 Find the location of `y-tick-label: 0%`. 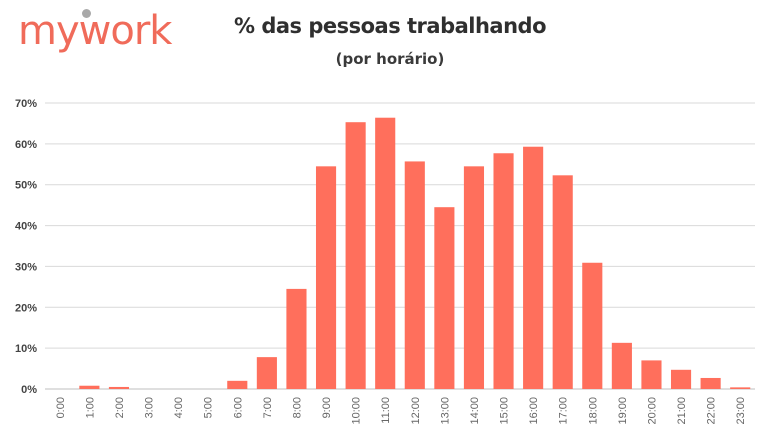

y-tick-label: 0% is located at coordinates (29, 390).